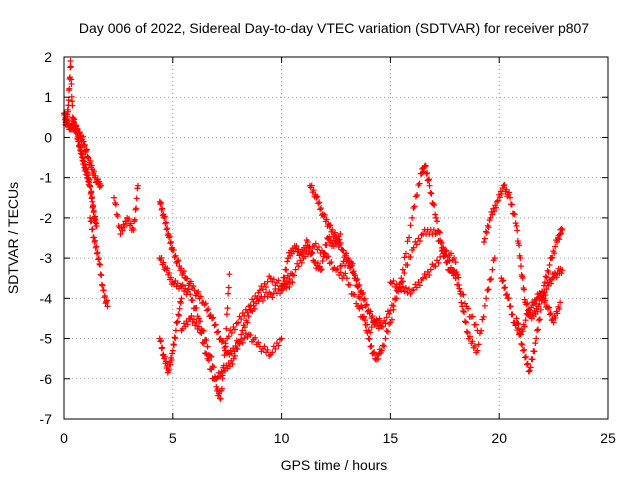 Image resolution: width=640 pixels, height=480 pixels. Describe the element at coordinates (433, 229) in the screenshot. I see `arc11-point` at that location.